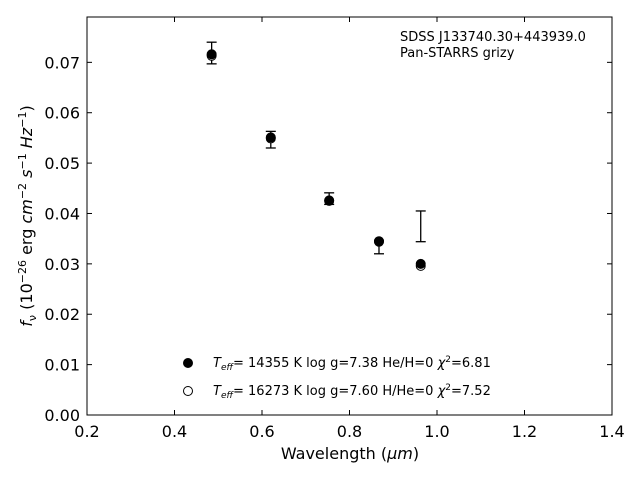 The width and height of the screenshot is (640, 480). Describe the element at coordinates (261, 431) in the screenshot. I see `x-tick-label: 0.6` at that location.